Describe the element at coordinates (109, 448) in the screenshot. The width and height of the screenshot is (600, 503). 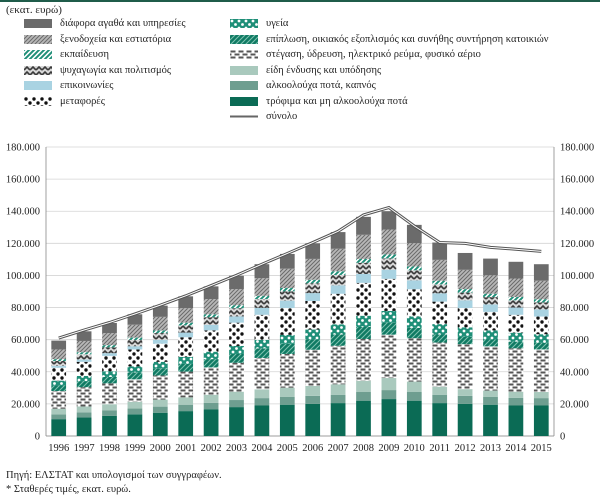
I see `x-tick-label: 1998` at that location.